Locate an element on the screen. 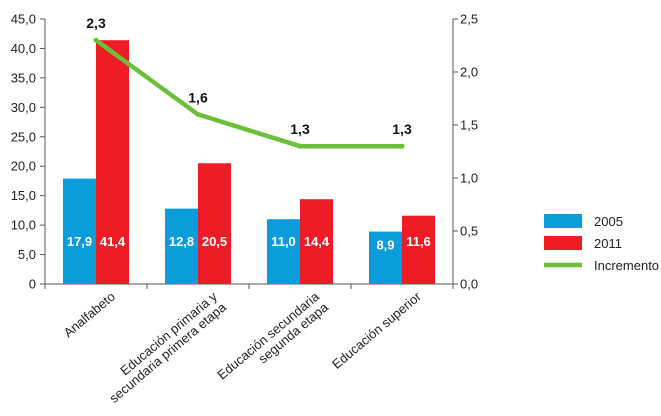  right-axis-tick-label: 0,5 is located at coordinates (469, 231).